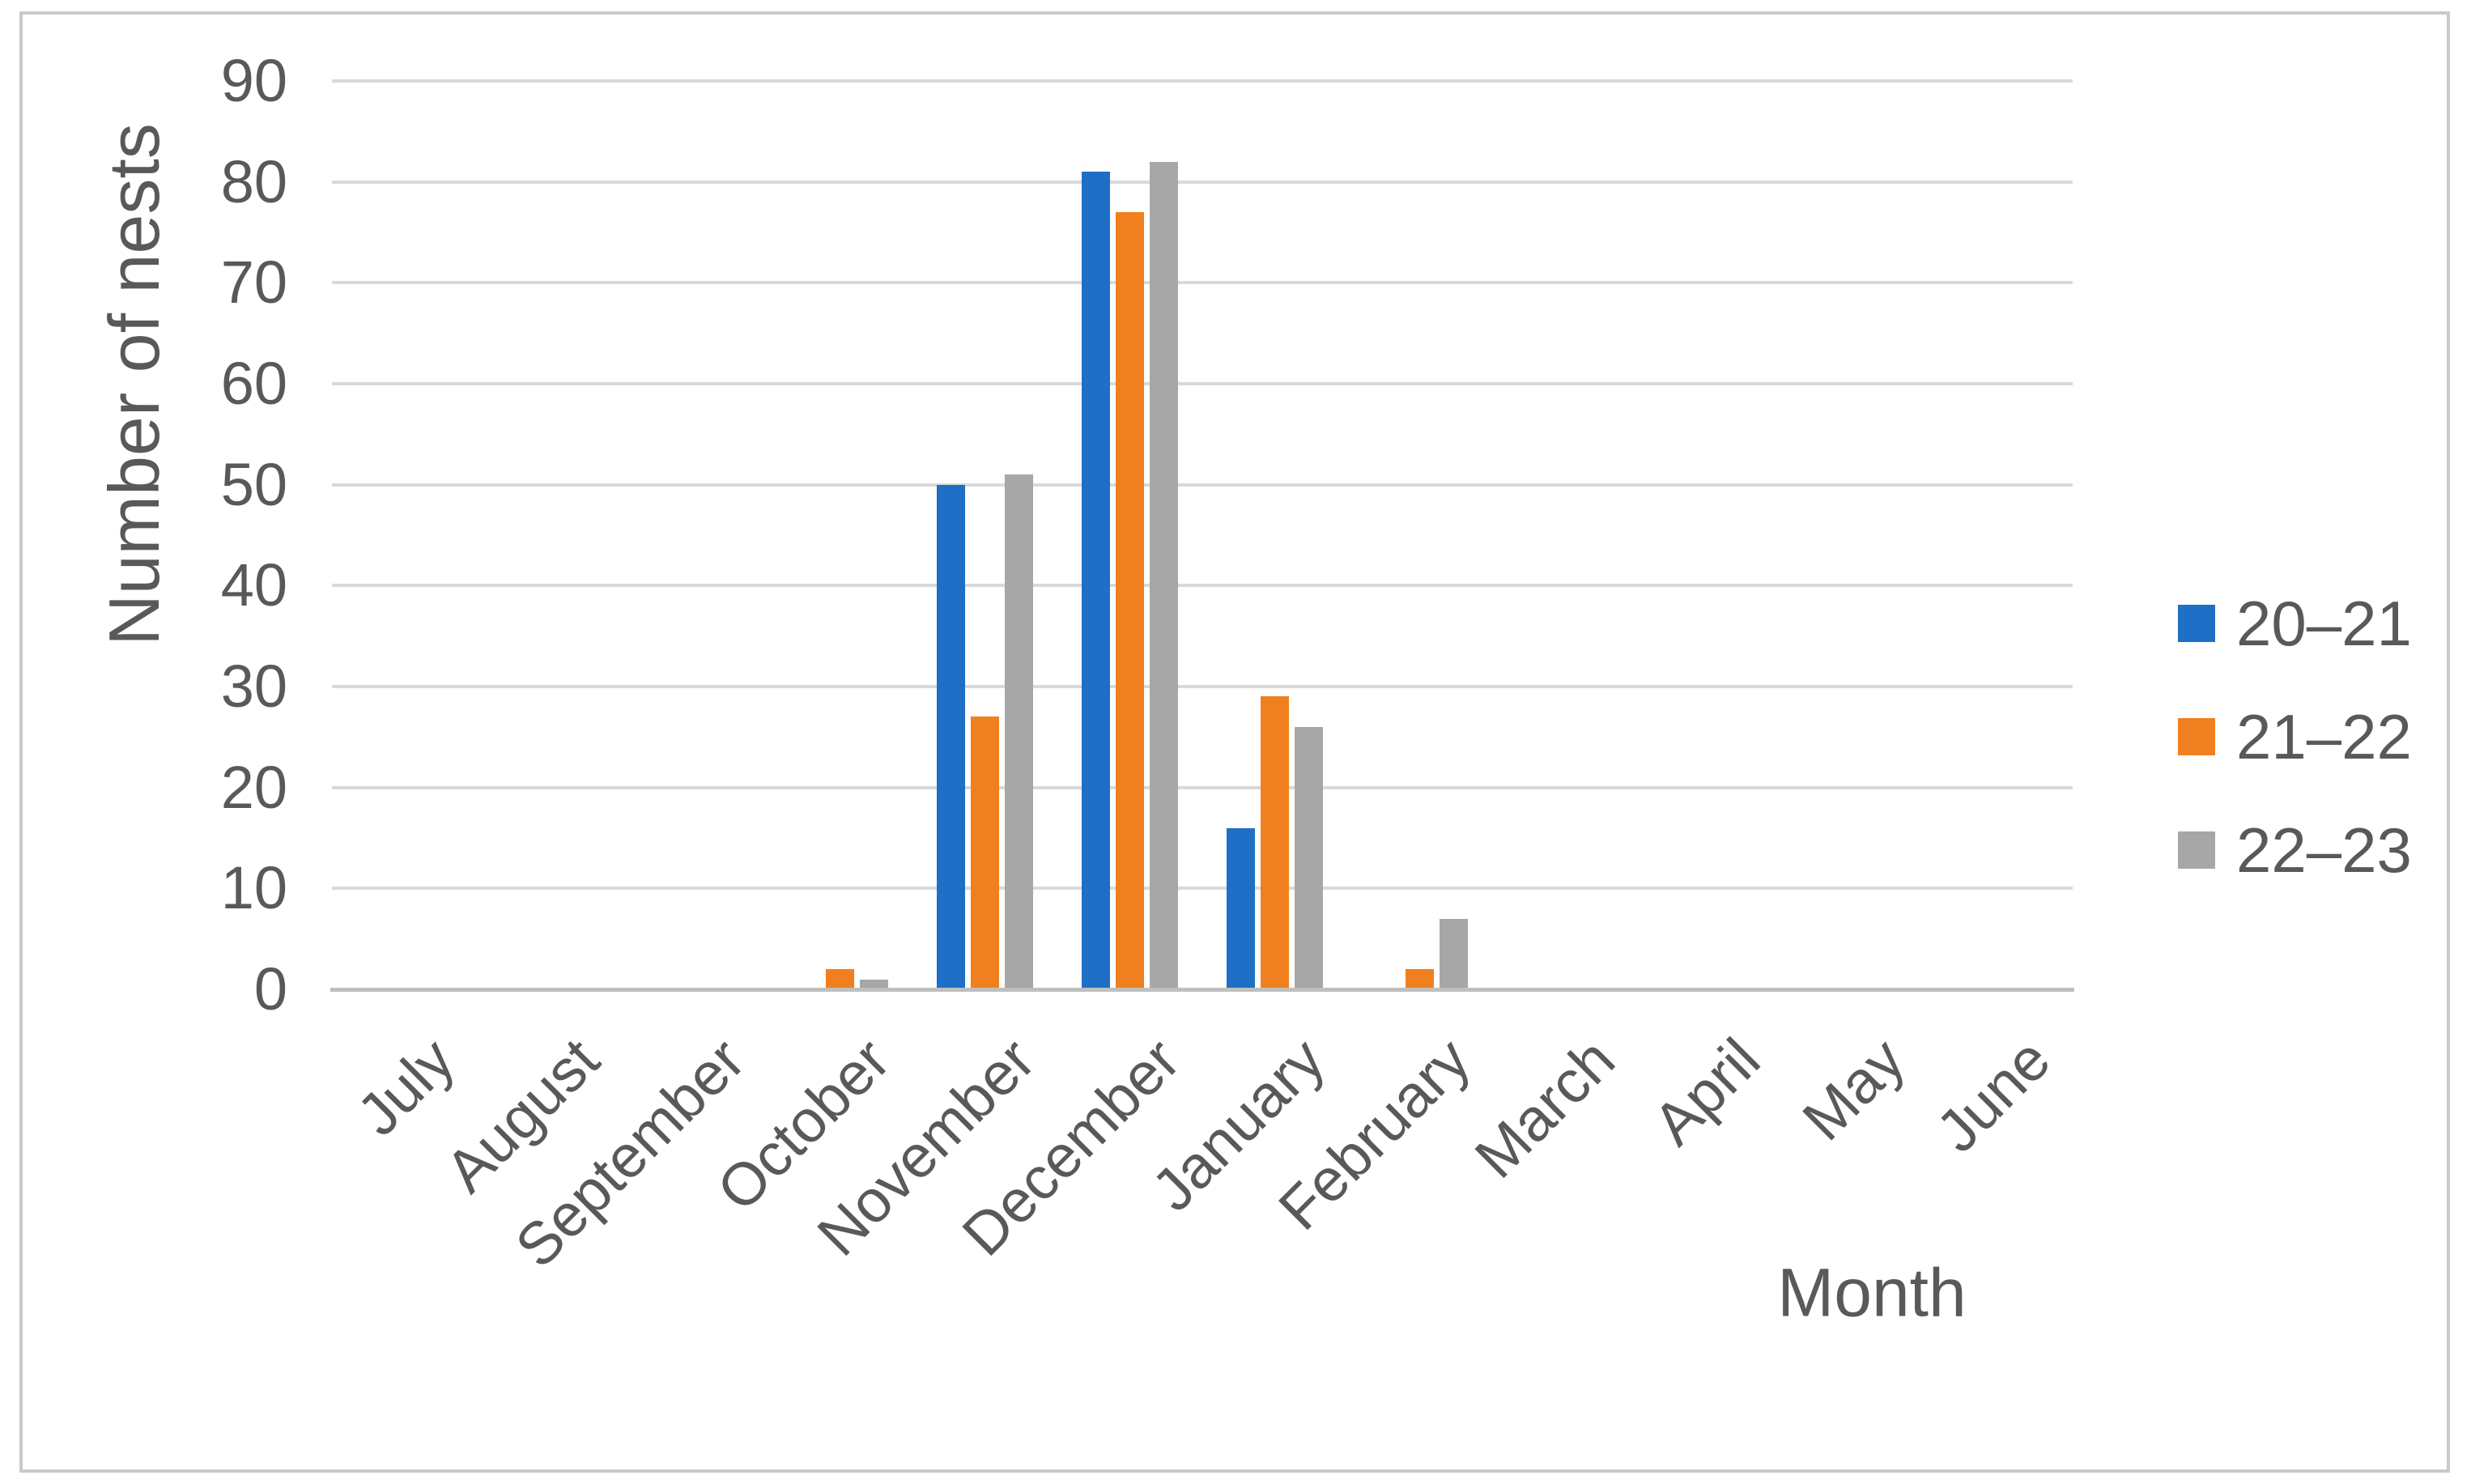 This screenshot has height=1484, width=2471. I want to click on y-tick-label-60: 60, so click(253, 383).